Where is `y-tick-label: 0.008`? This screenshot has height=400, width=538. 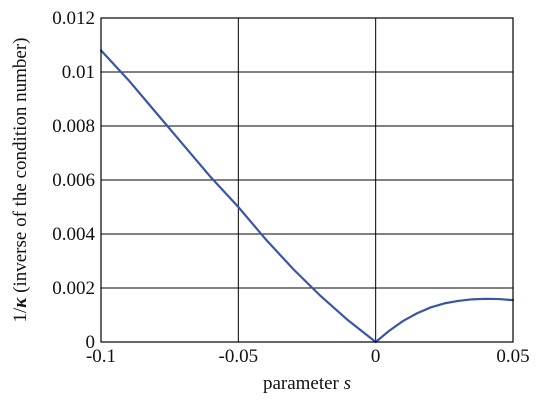 y-tick-label: 0.008 is located at coordinates (73, 126).